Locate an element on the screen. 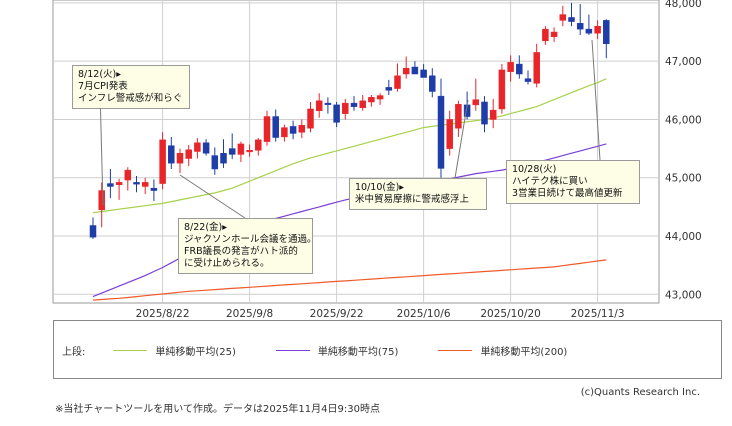  legend-label-sma75: 単純移動平均(75) is located at coordinates (358, 352).